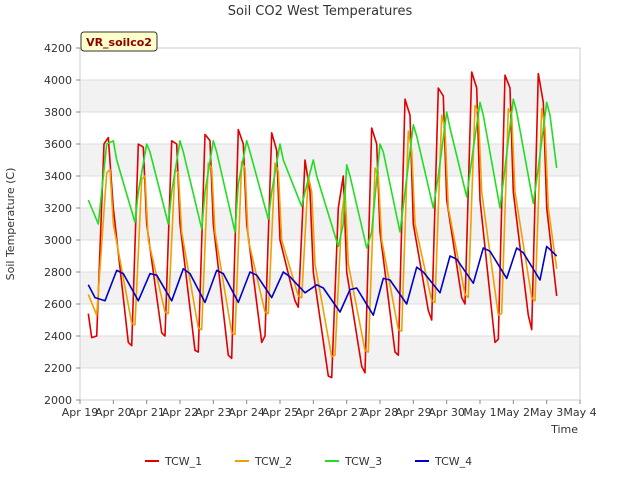 This screenshot has height=480, width=640. Describe the element at coordinates (58, 240) in the screenshot. I see `y-tick-label: 3000` at that location.